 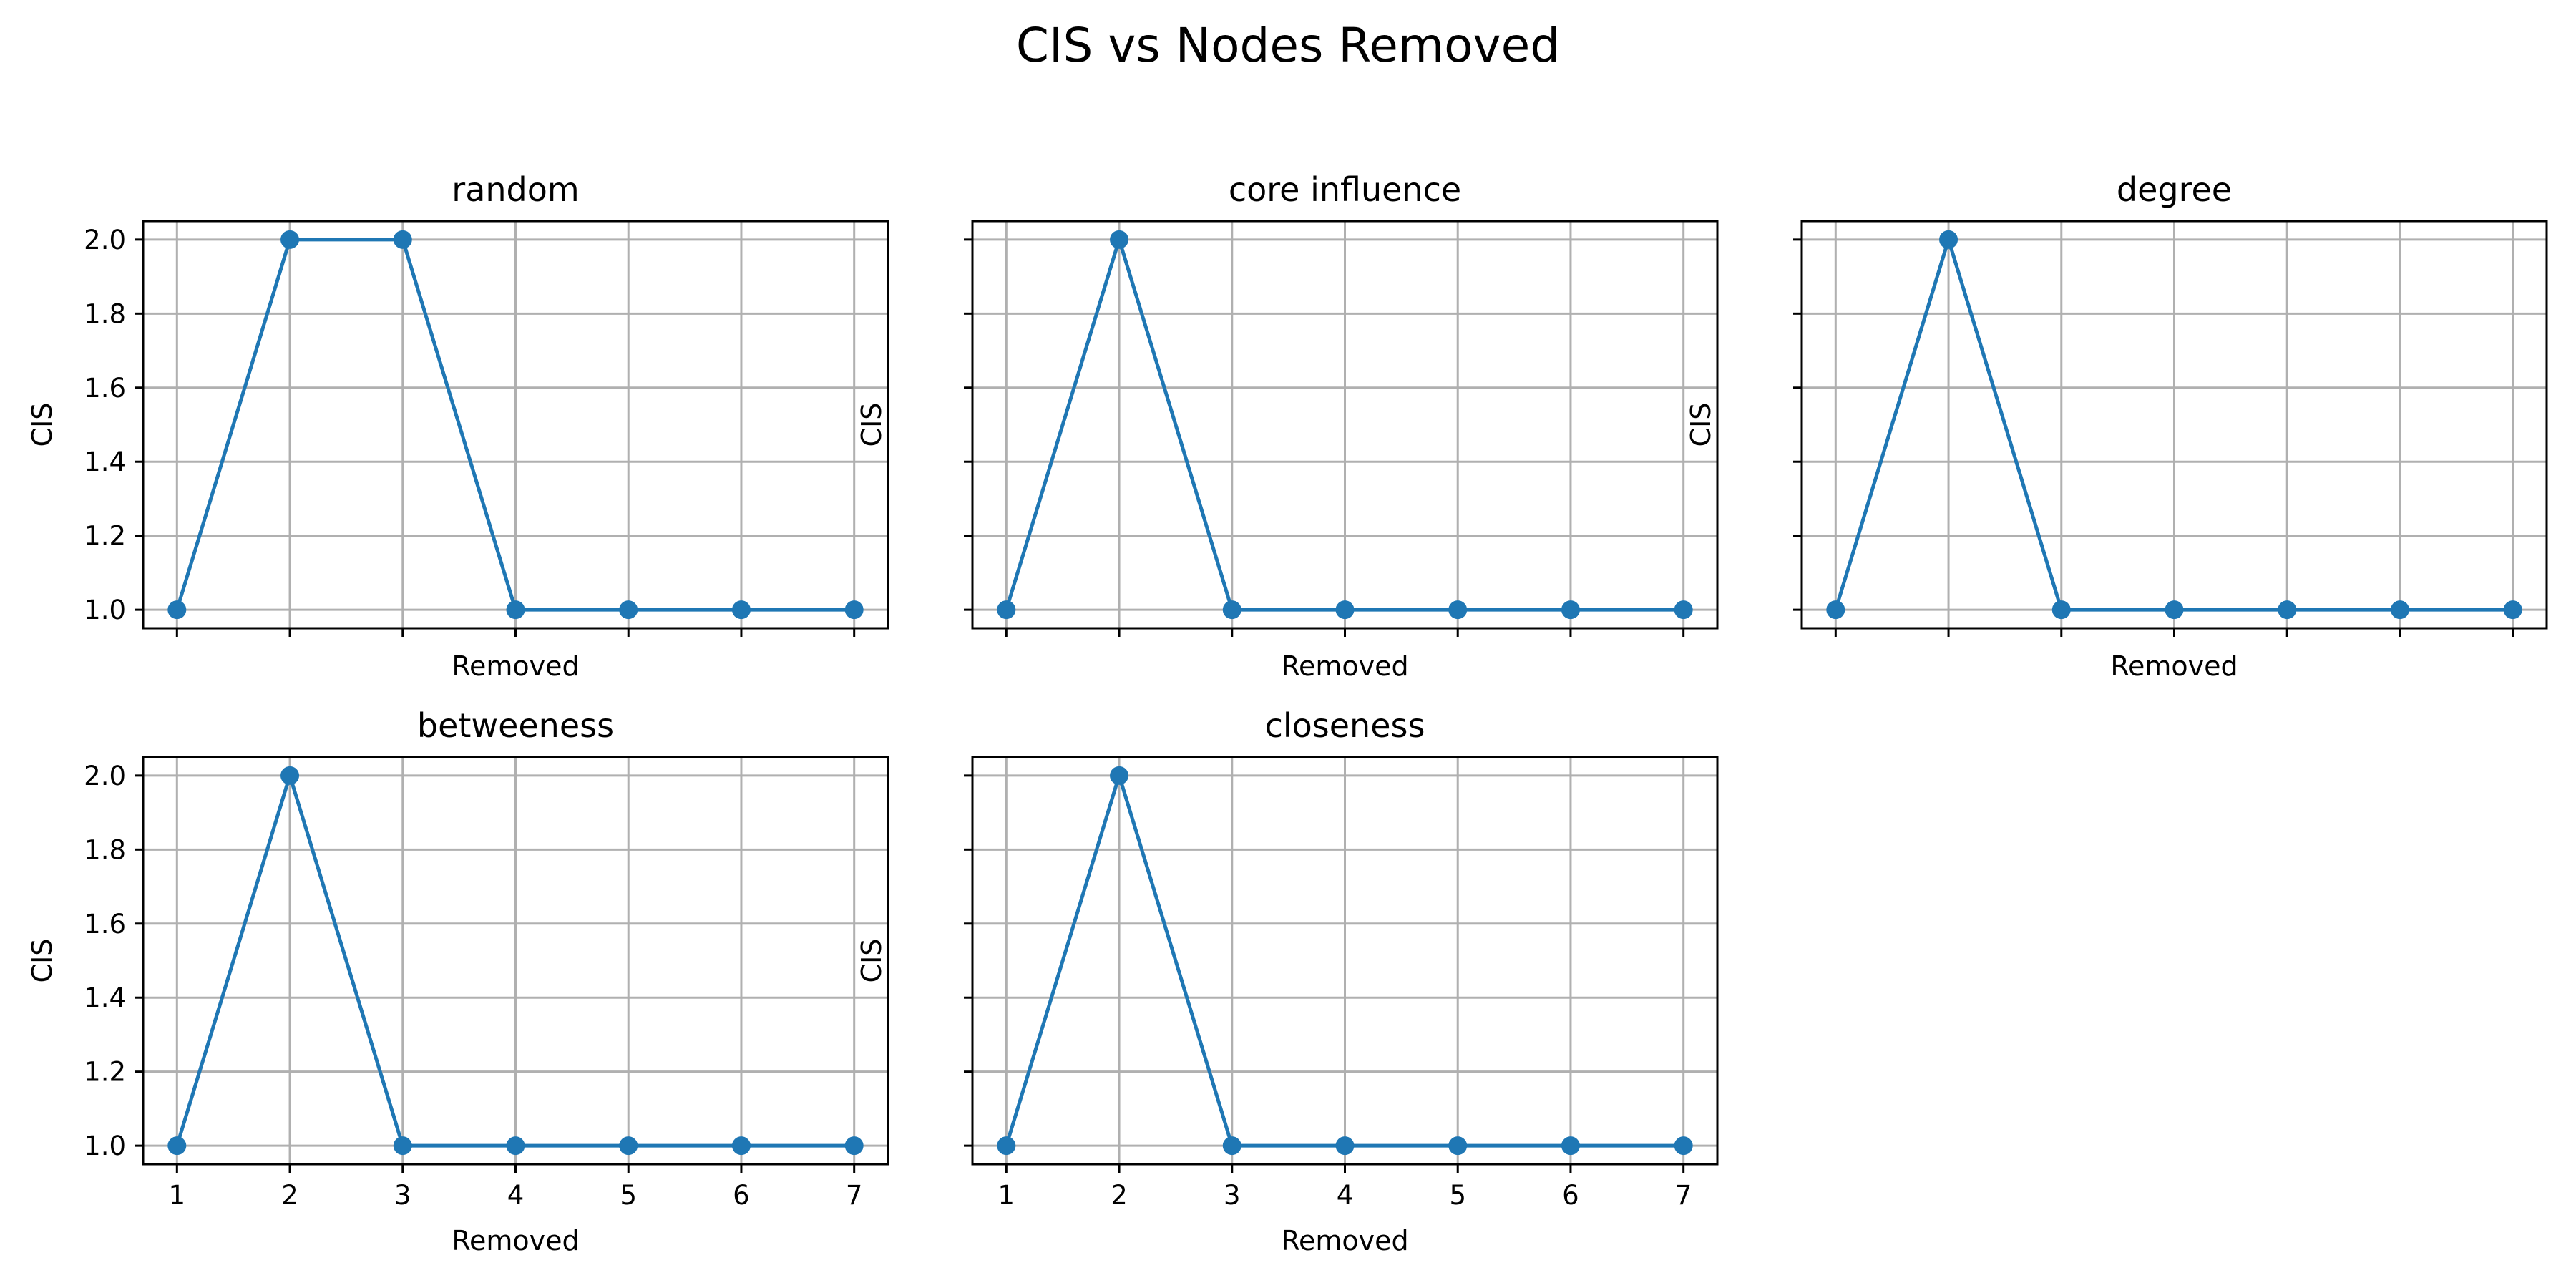 I want to click on subplot-3: degree Removed CIS, so click(x=2116, y=426).